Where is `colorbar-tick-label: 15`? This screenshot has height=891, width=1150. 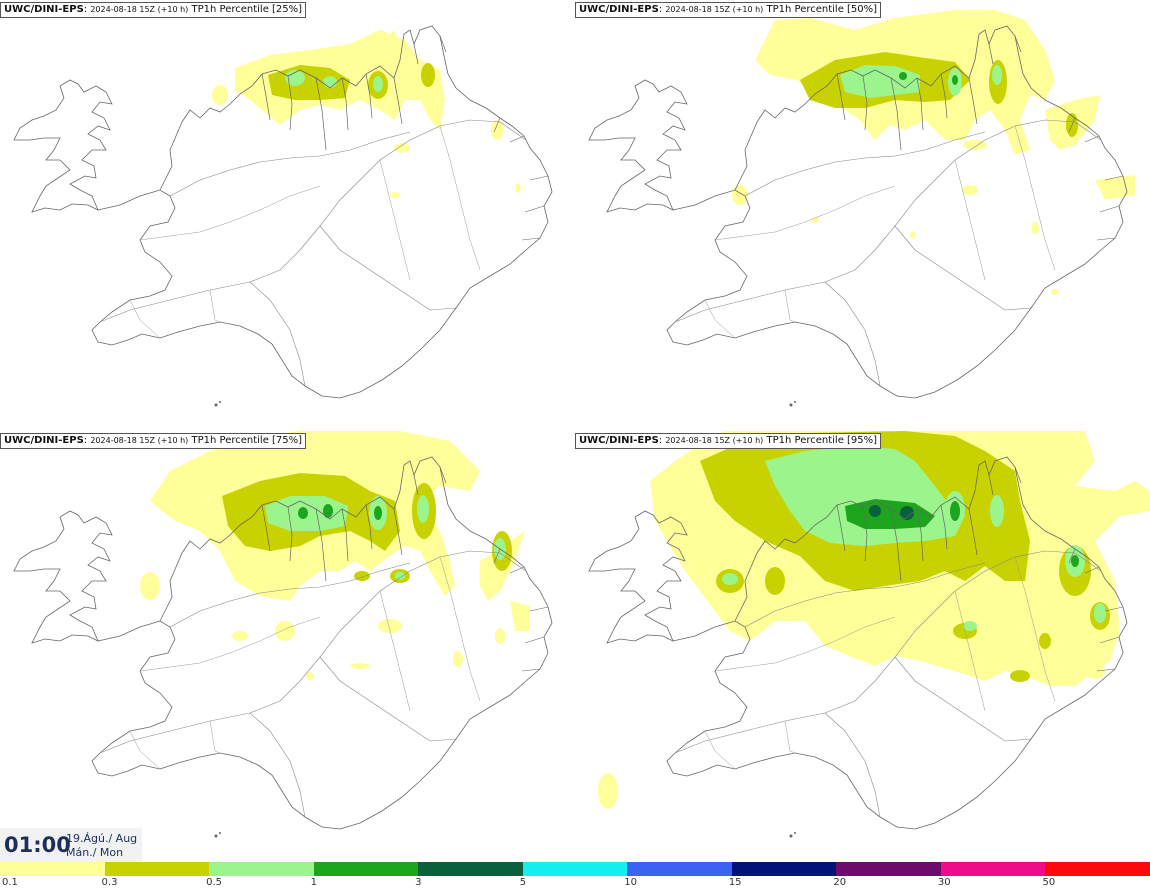 colorbar-tick-label: 15 is located at coordinates (735, 882).